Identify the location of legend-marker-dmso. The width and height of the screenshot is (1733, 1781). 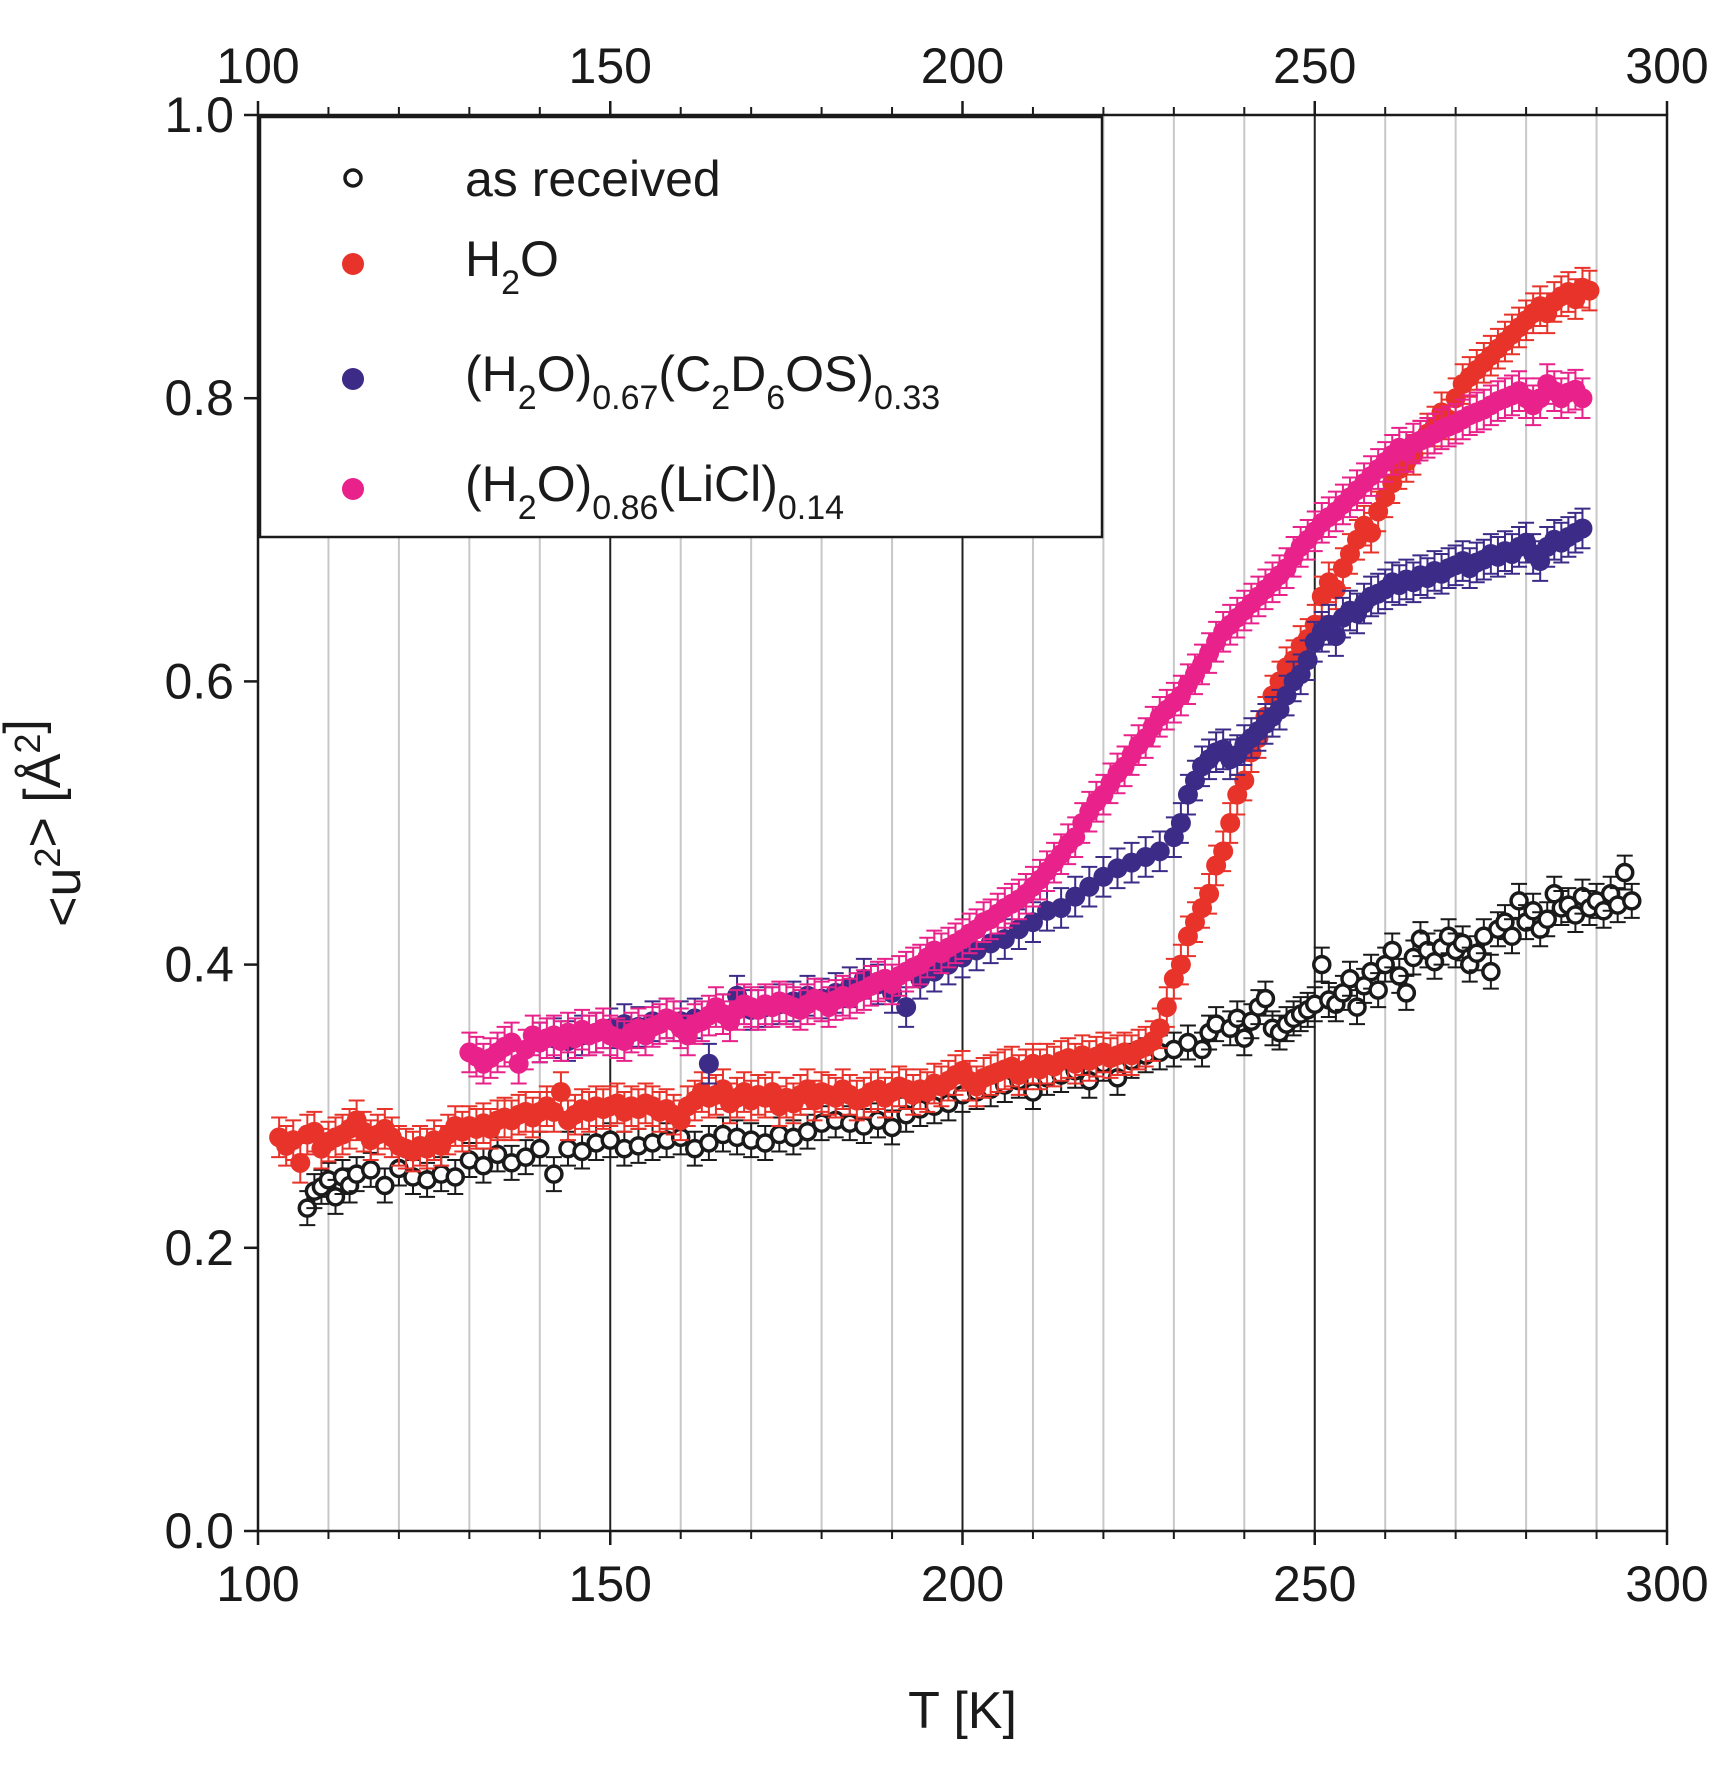
(353, 379).